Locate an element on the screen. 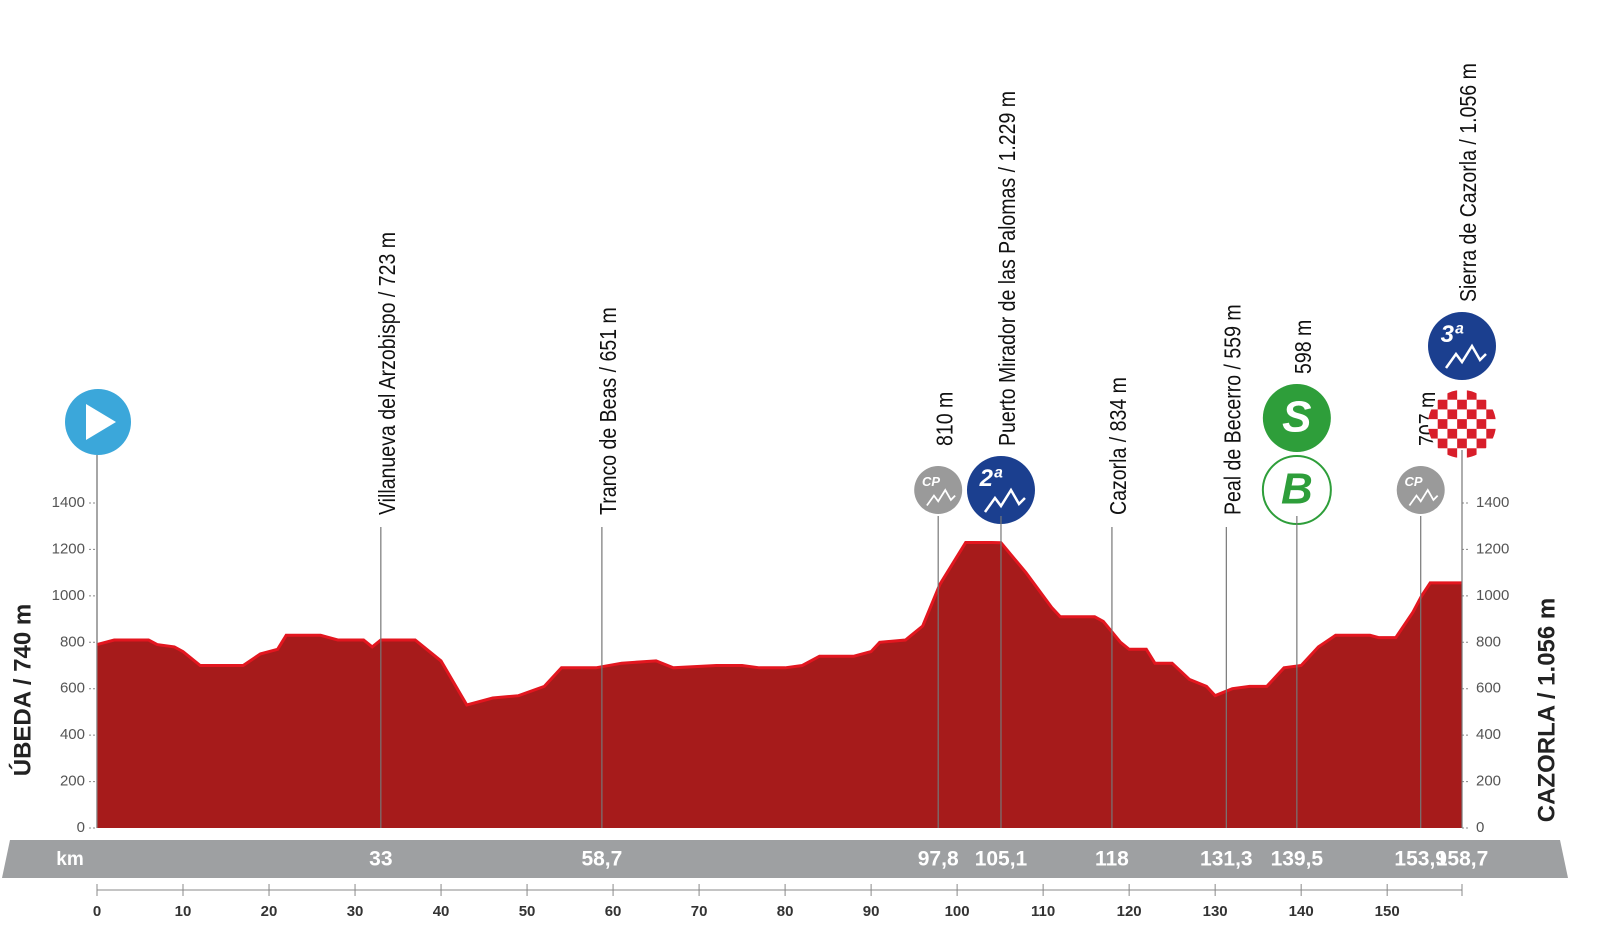  x-tick-label: 40 is located at coordinates (441, 911).